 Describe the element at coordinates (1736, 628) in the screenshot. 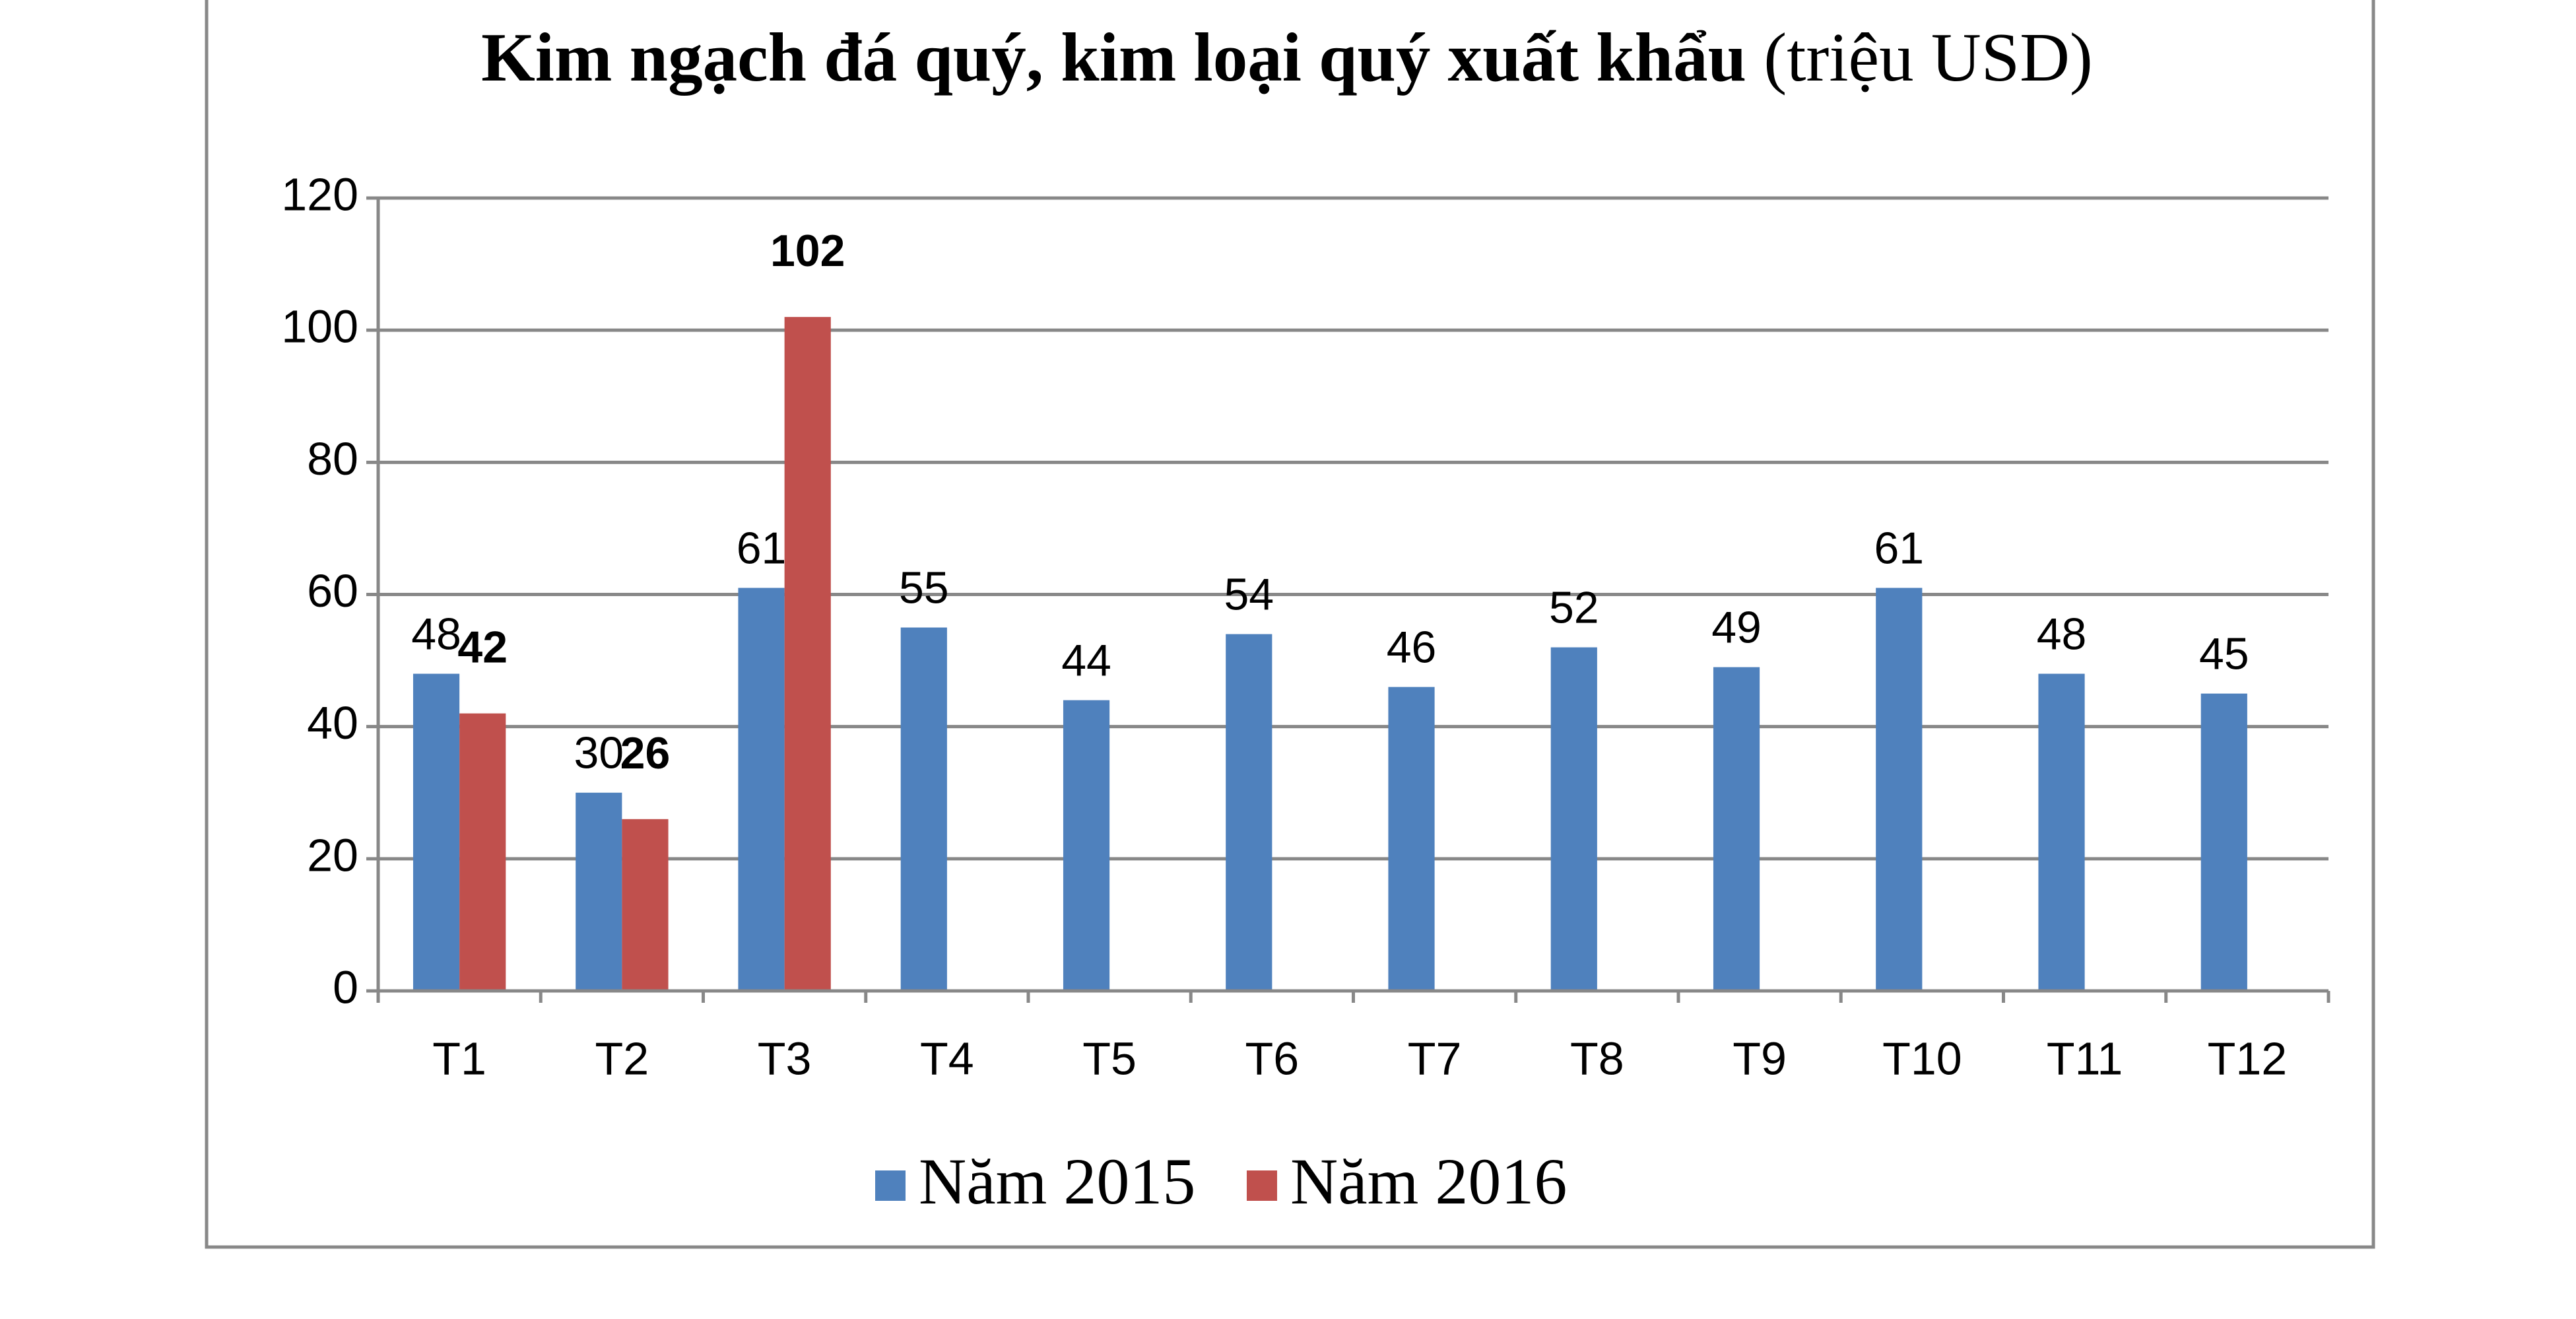

I see `value-label: 49` at that location.